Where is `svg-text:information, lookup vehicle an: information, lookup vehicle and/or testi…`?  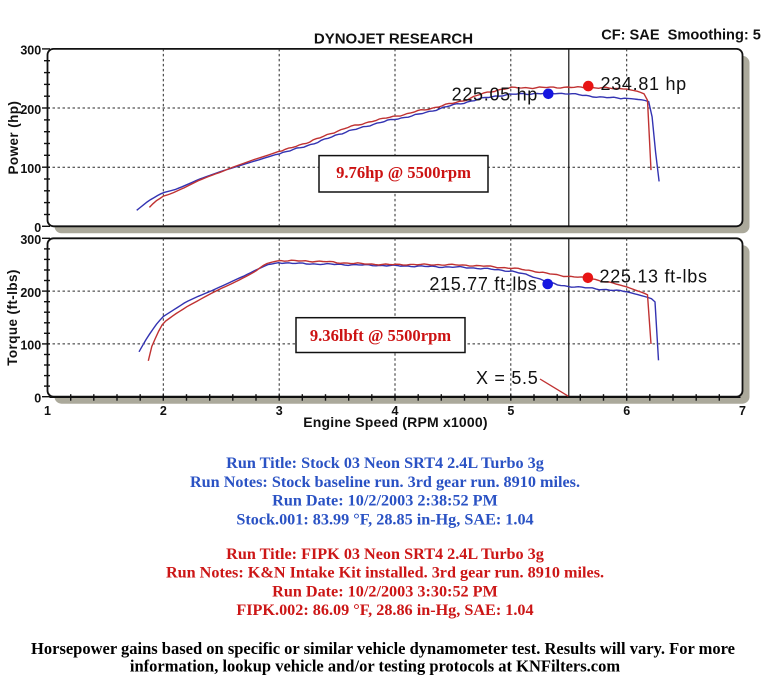 svg-text:information, lookup vehicle an: information, lookup vehicle and/or testi… is located at coordinates (375, 666).